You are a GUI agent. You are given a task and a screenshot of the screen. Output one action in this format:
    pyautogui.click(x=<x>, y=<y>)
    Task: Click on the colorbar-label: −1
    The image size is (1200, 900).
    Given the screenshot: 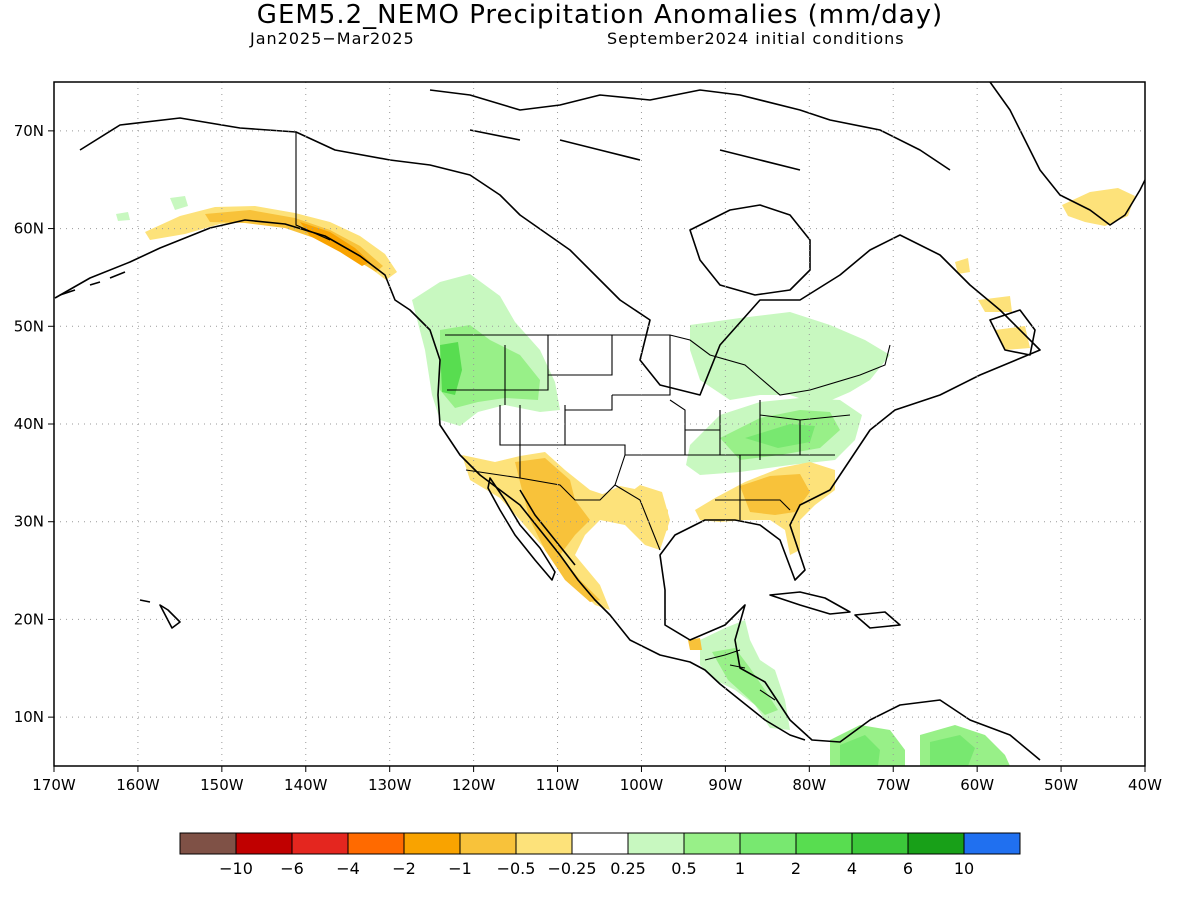 What is the action you would take?
    pyautogui.click(x=460, y=868)
    